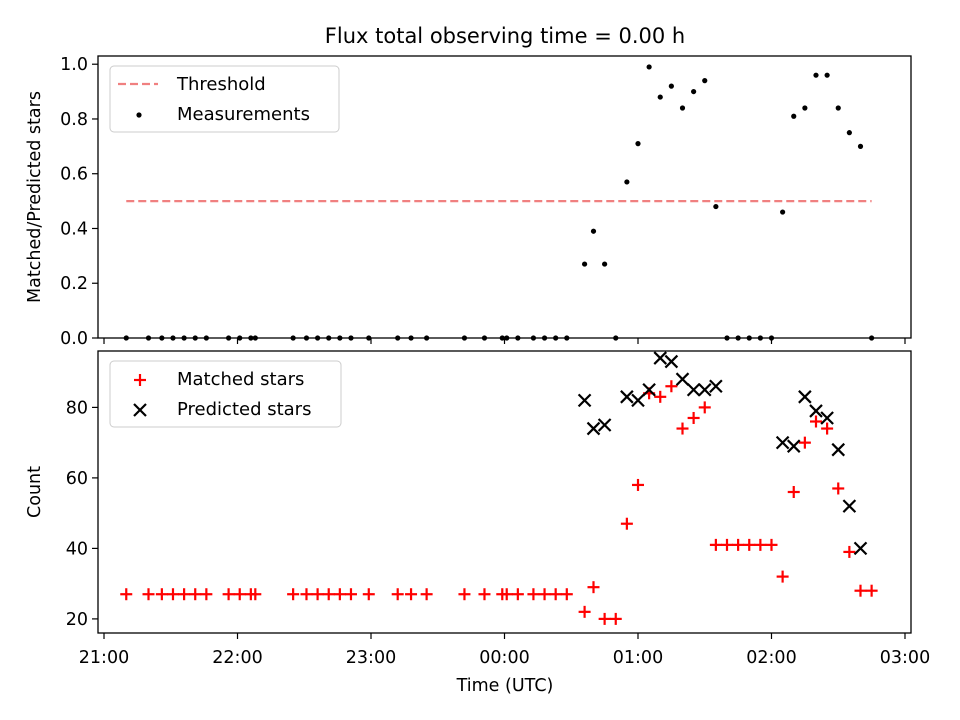 This screenshot has width=960, height=720. I want to click on figure-title: Flux total observing time = 0.00 h, so click(505, 36).